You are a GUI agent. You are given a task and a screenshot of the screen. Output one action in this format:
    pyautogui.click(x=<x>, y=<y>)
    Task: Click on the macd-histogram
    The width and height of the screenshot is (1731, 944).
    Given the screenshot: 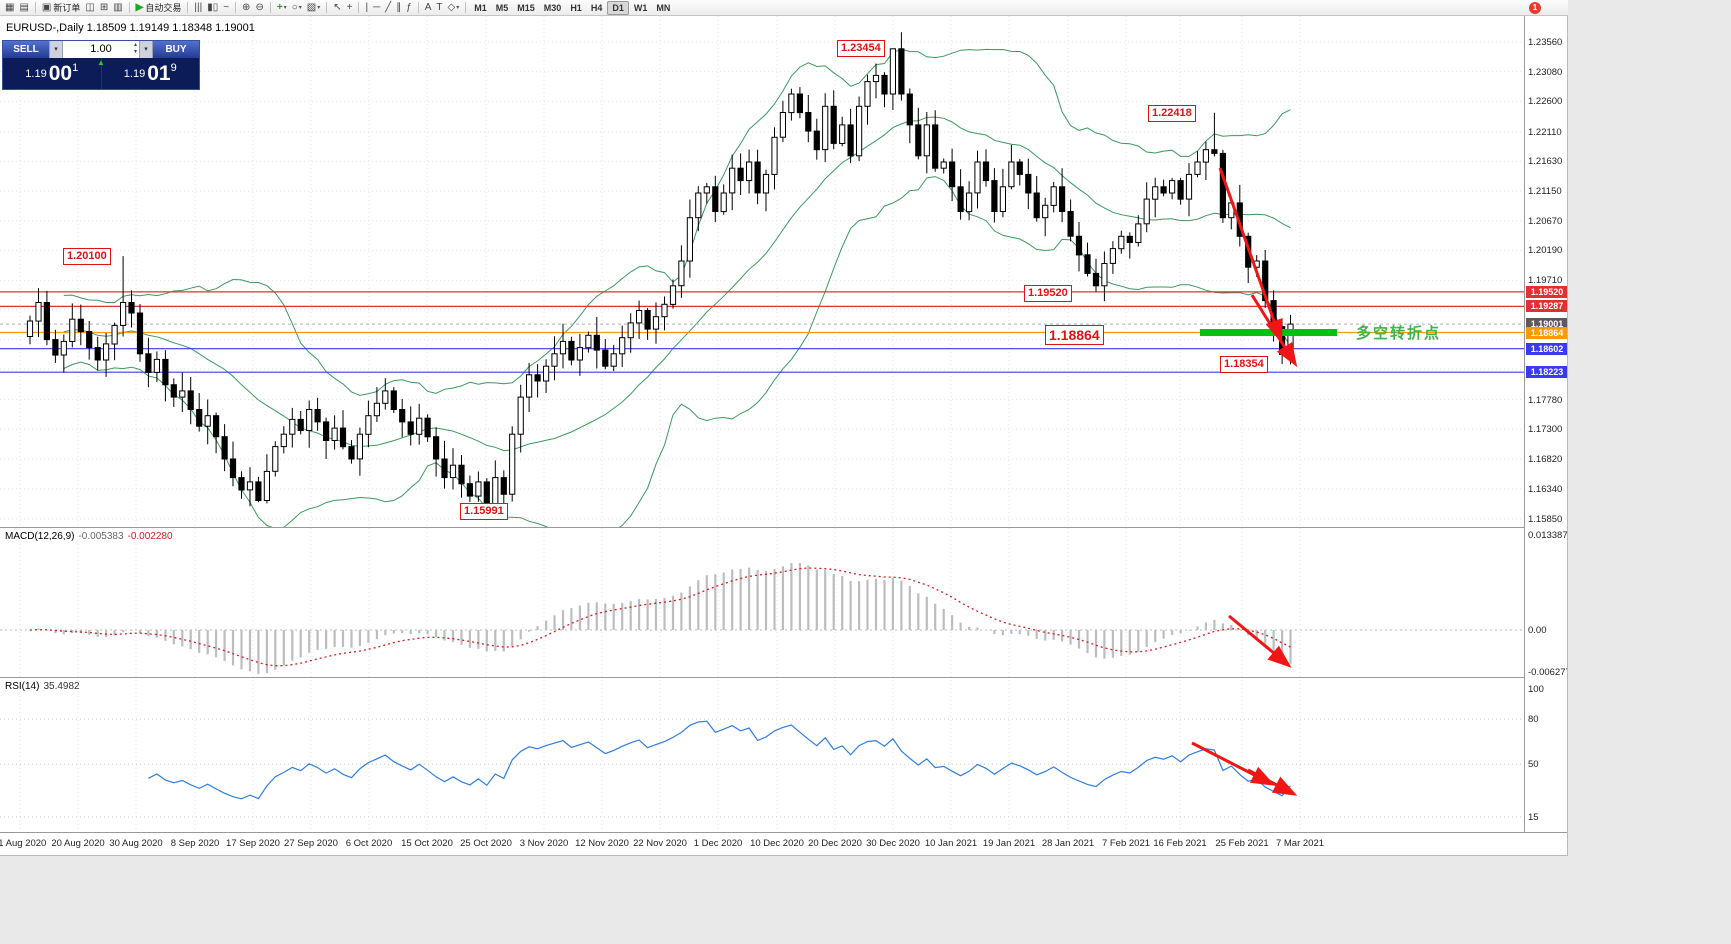 What is the action you would take?
    pyautogui.click(x=660, y=618)
    